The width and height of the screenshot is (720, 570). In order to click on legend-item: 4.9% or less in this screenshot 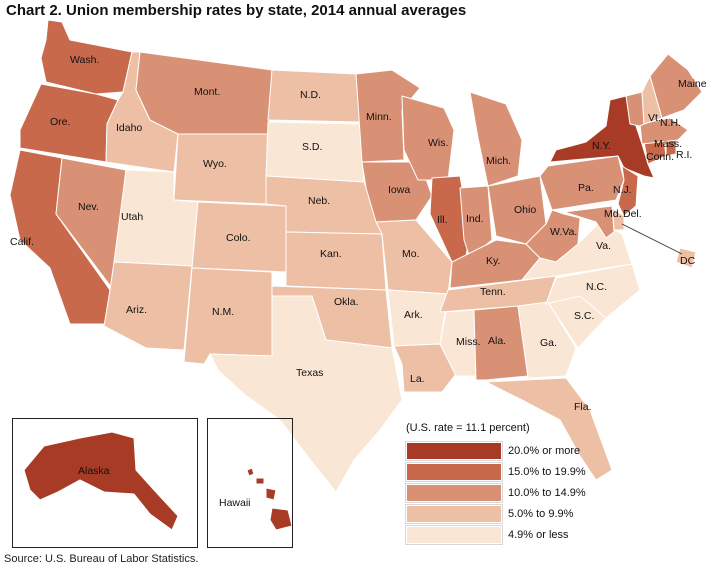, I will do `click(496, 534)`.